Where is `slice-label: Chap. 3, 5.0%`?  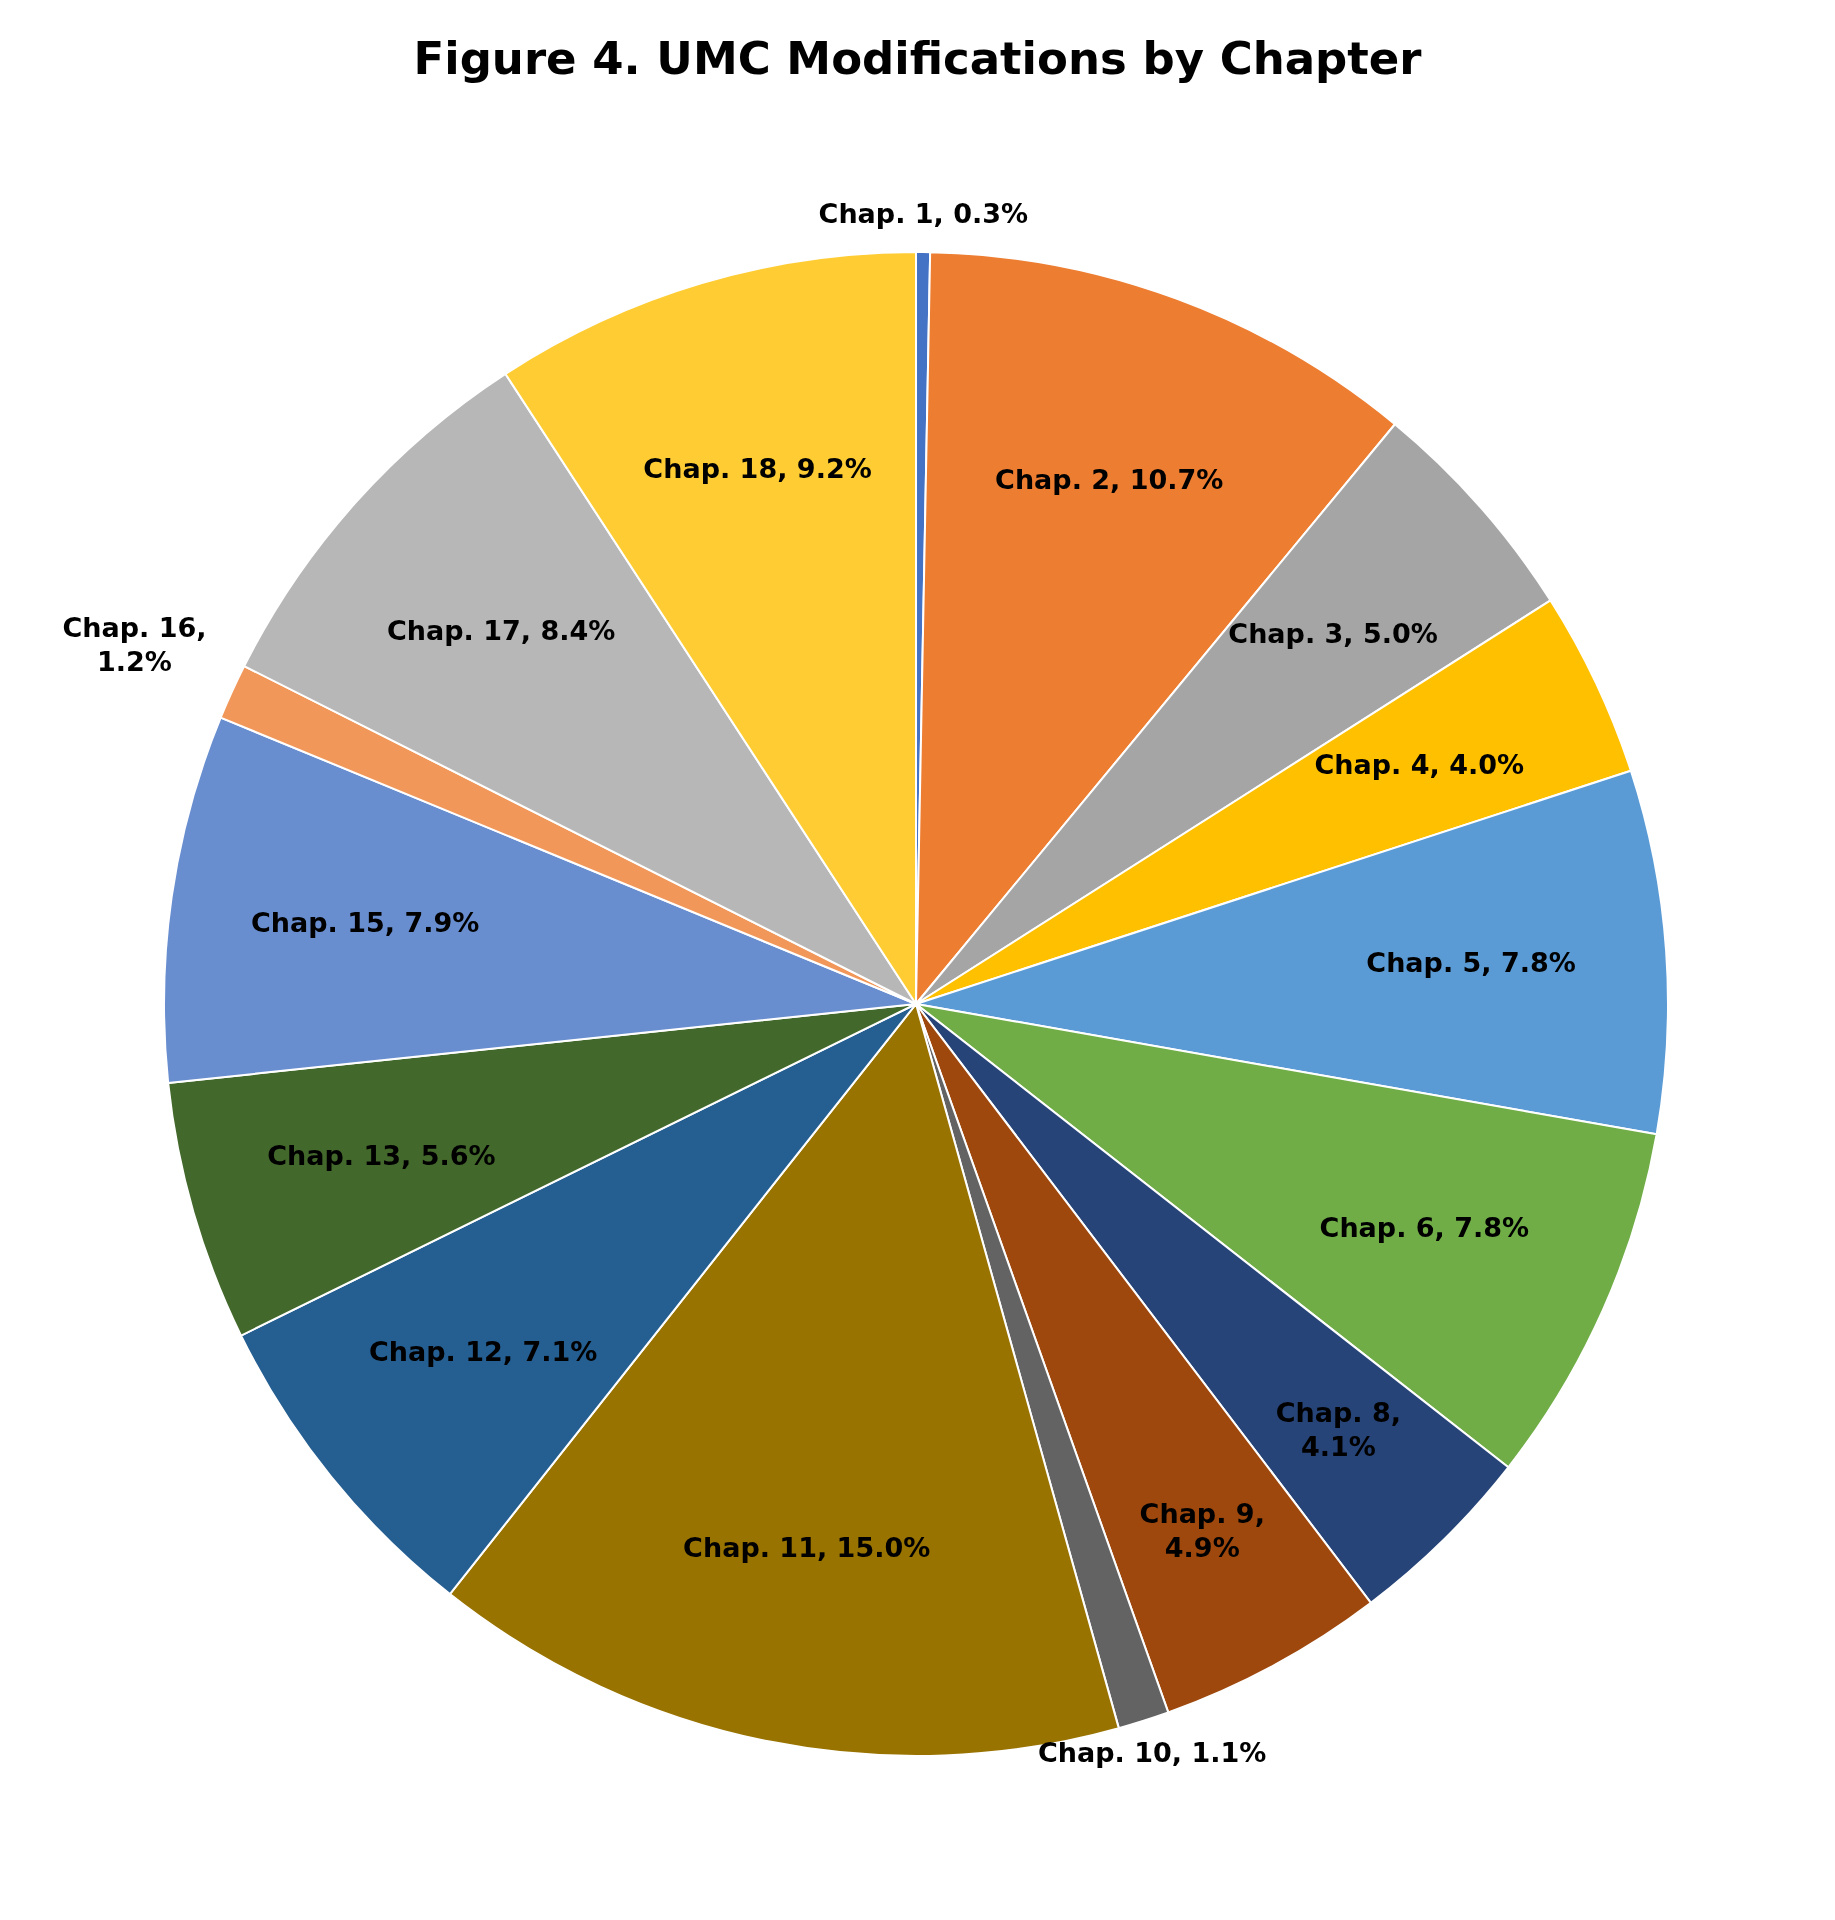
slice-label: Chap. 3, 5.0% is located at coordinates (1333, 633).